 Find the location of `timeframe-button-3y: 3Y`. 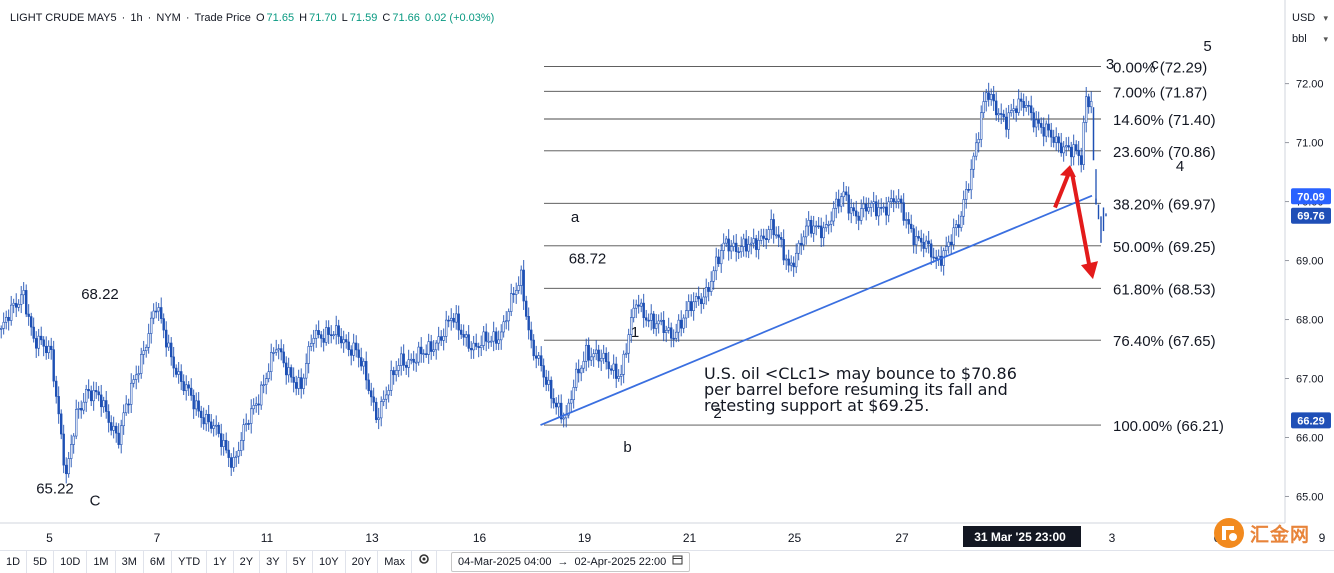

timeframe-button-3y: 3Y is located at coordinates (273, 562).